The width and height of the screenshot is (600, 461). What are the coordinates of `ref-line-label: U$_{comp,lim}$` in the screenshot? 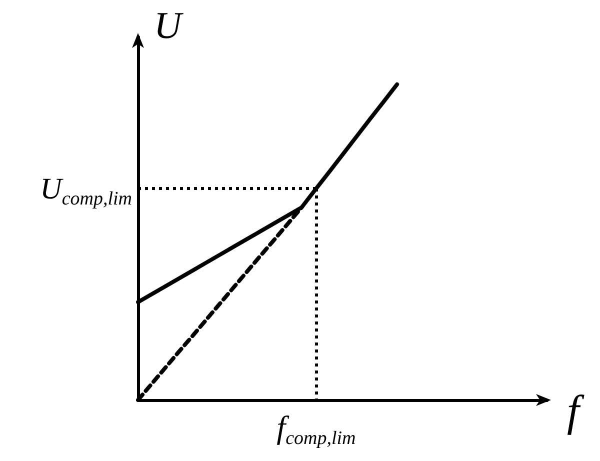 It's located at (86, 191).